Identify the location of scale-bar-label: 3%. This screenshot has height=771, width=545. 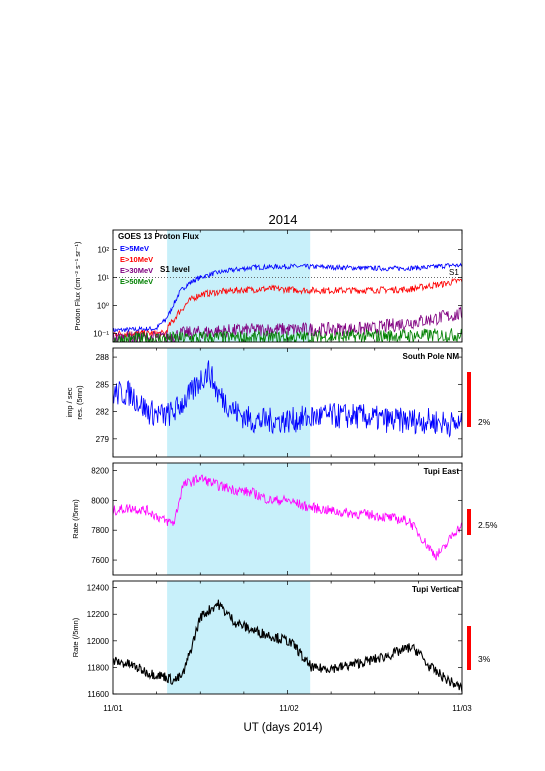
(484, 659).